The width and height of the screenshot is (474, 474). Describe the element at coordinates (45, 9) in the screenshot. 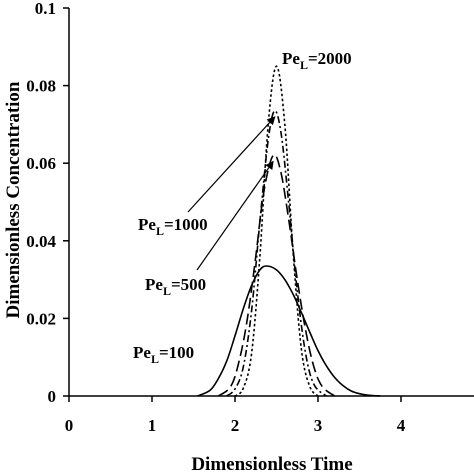

I see `y-tick-label: 0.1` at that location.